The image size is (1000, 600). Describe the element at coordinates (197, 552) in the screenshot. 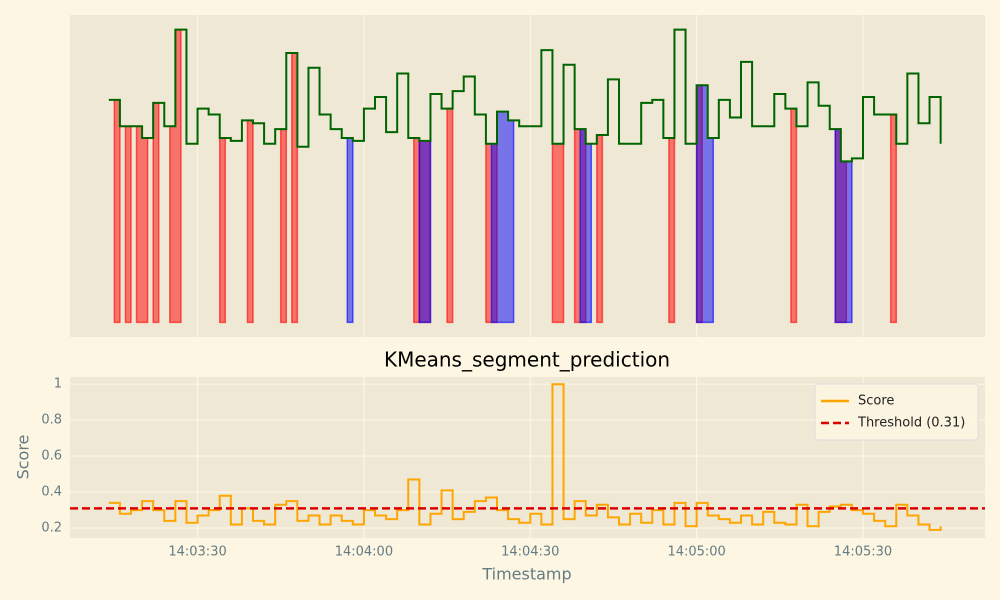

I see `x-tick-label: 14:03:30` at that location.